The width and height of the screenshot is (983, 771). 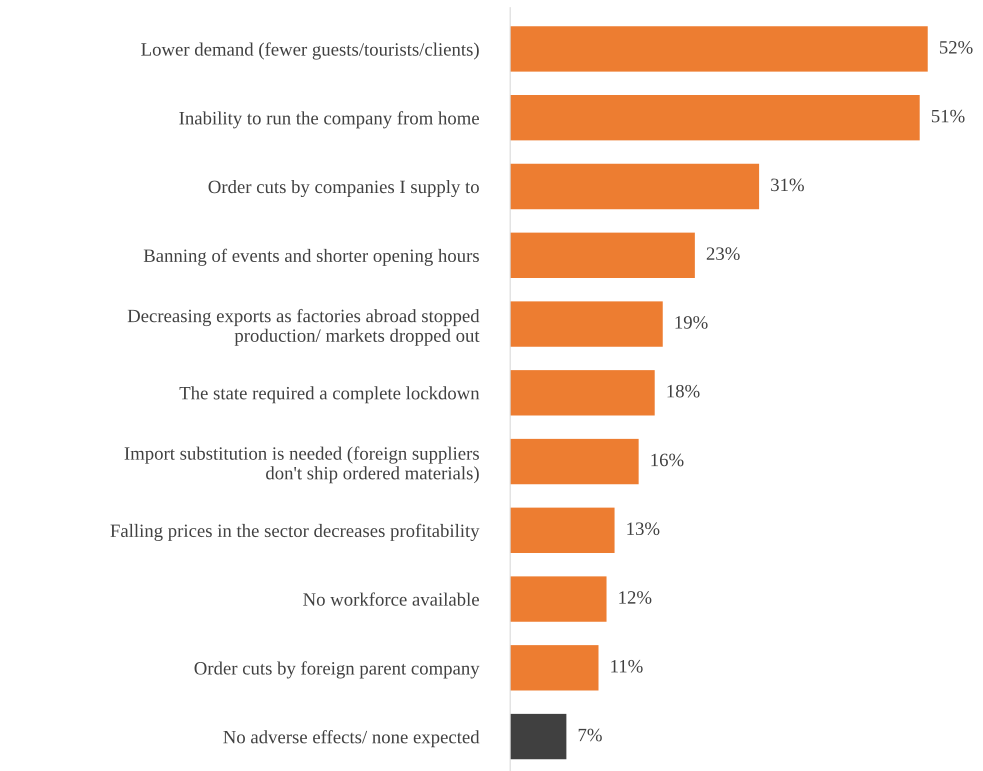 I want to click on y-tick-label: No workforce available, so click(x=391, y=599).